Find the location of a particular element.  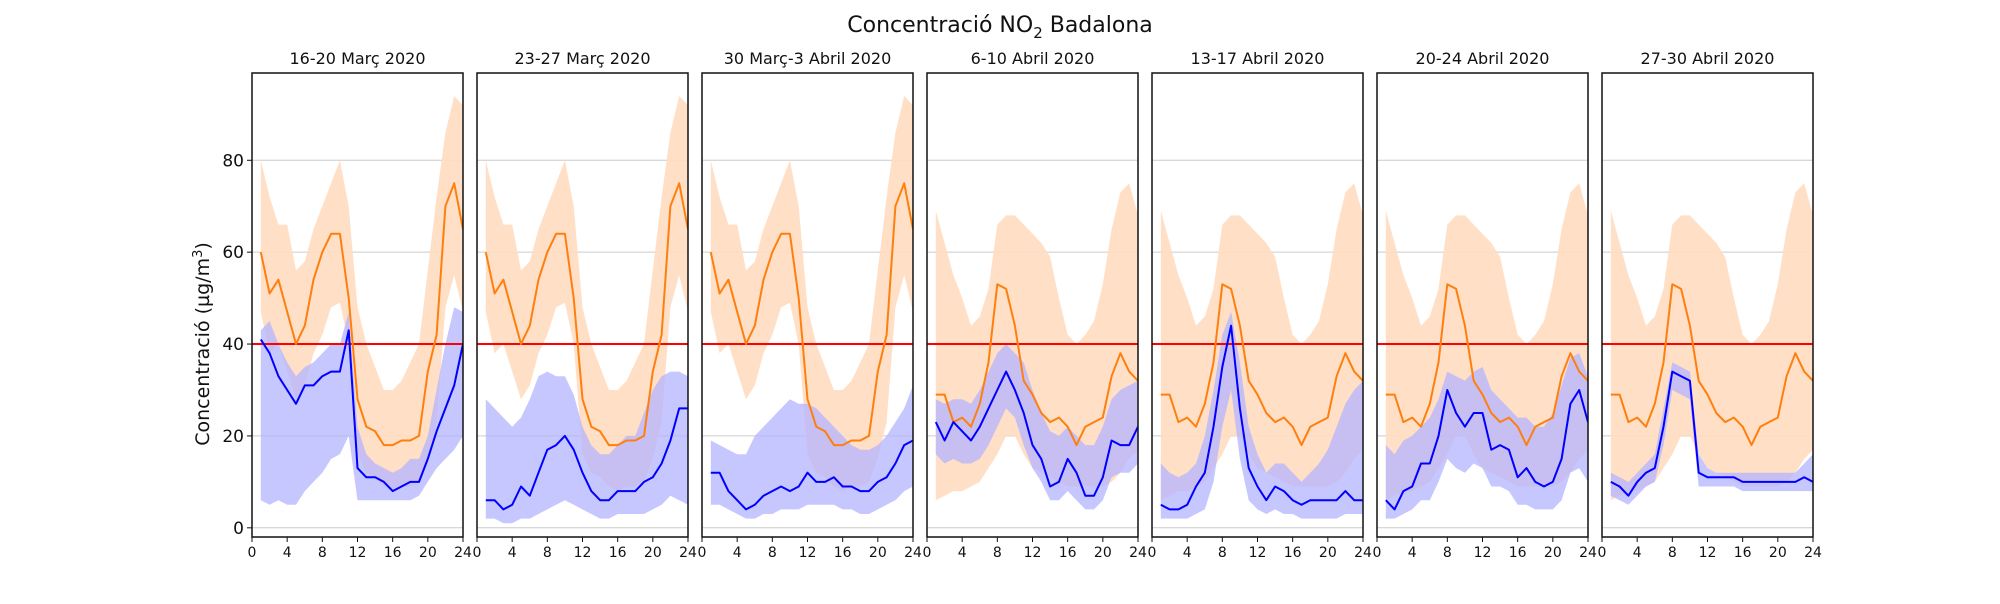

y-axis-label-suffix: ) is located at coordinates (203, 245).